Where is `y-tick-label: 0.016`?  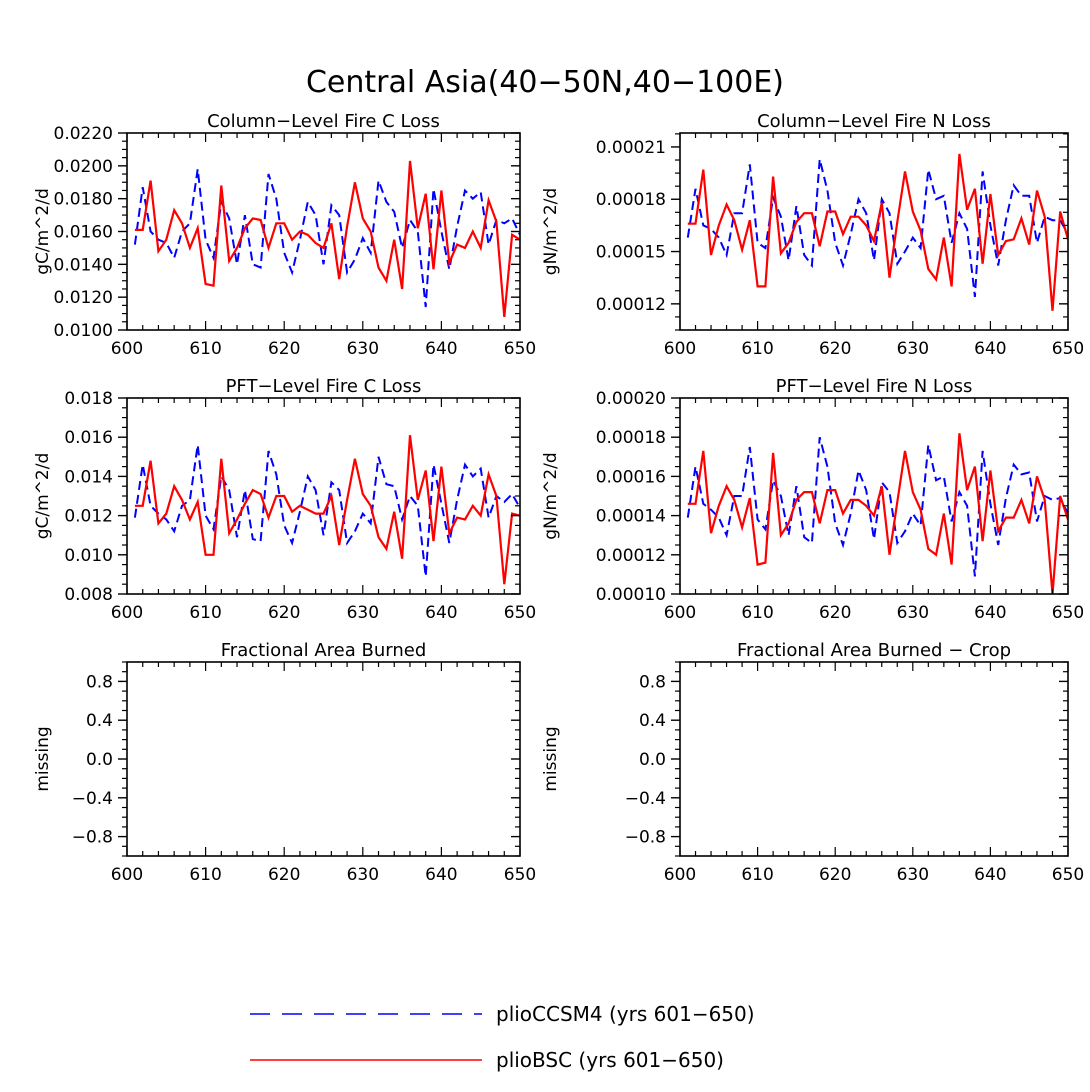 y-tick-label: 0.016 is located at coordinates (88, 438).